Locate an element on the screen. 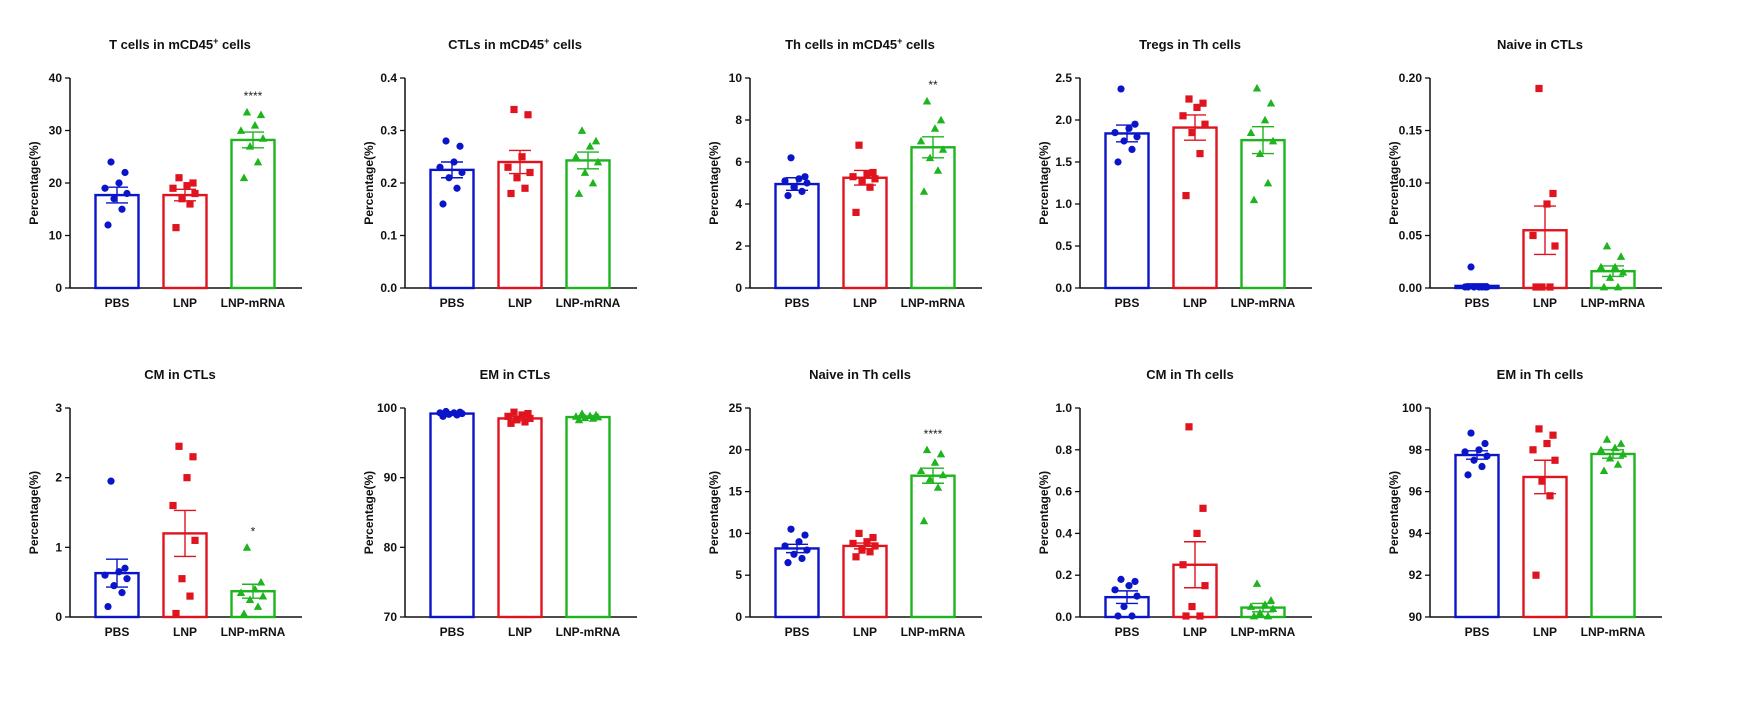  bar-lnp-mrna is located at coordinates (1263, 214).